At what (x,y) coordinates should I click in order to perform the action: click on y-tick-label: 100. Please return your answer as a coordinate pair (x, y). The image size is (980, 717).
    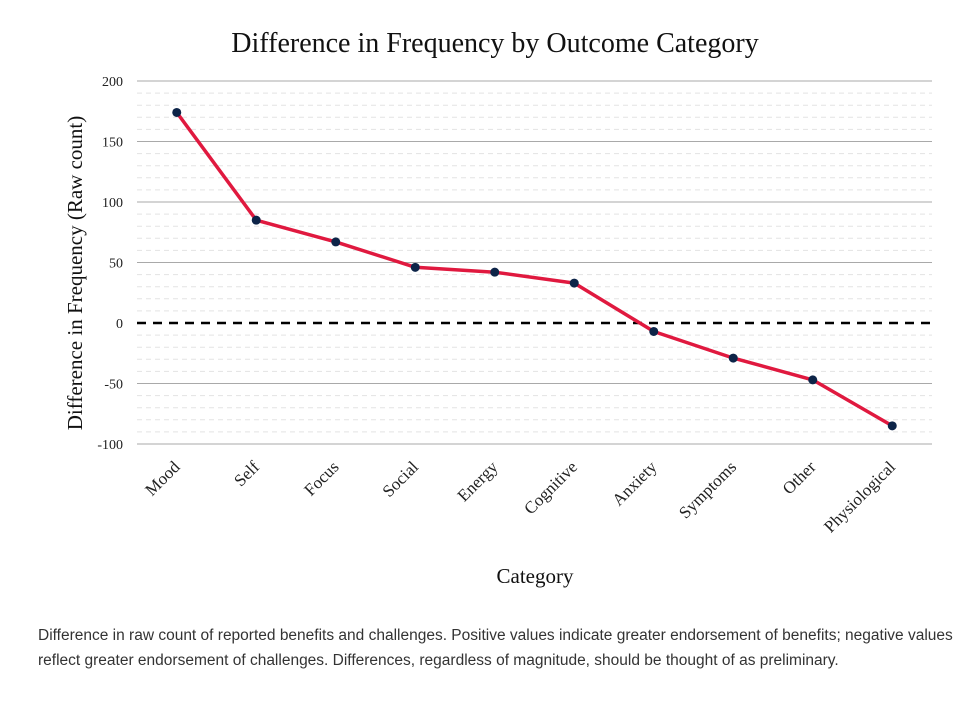
    Looking at the image, I should click on (112, 203).